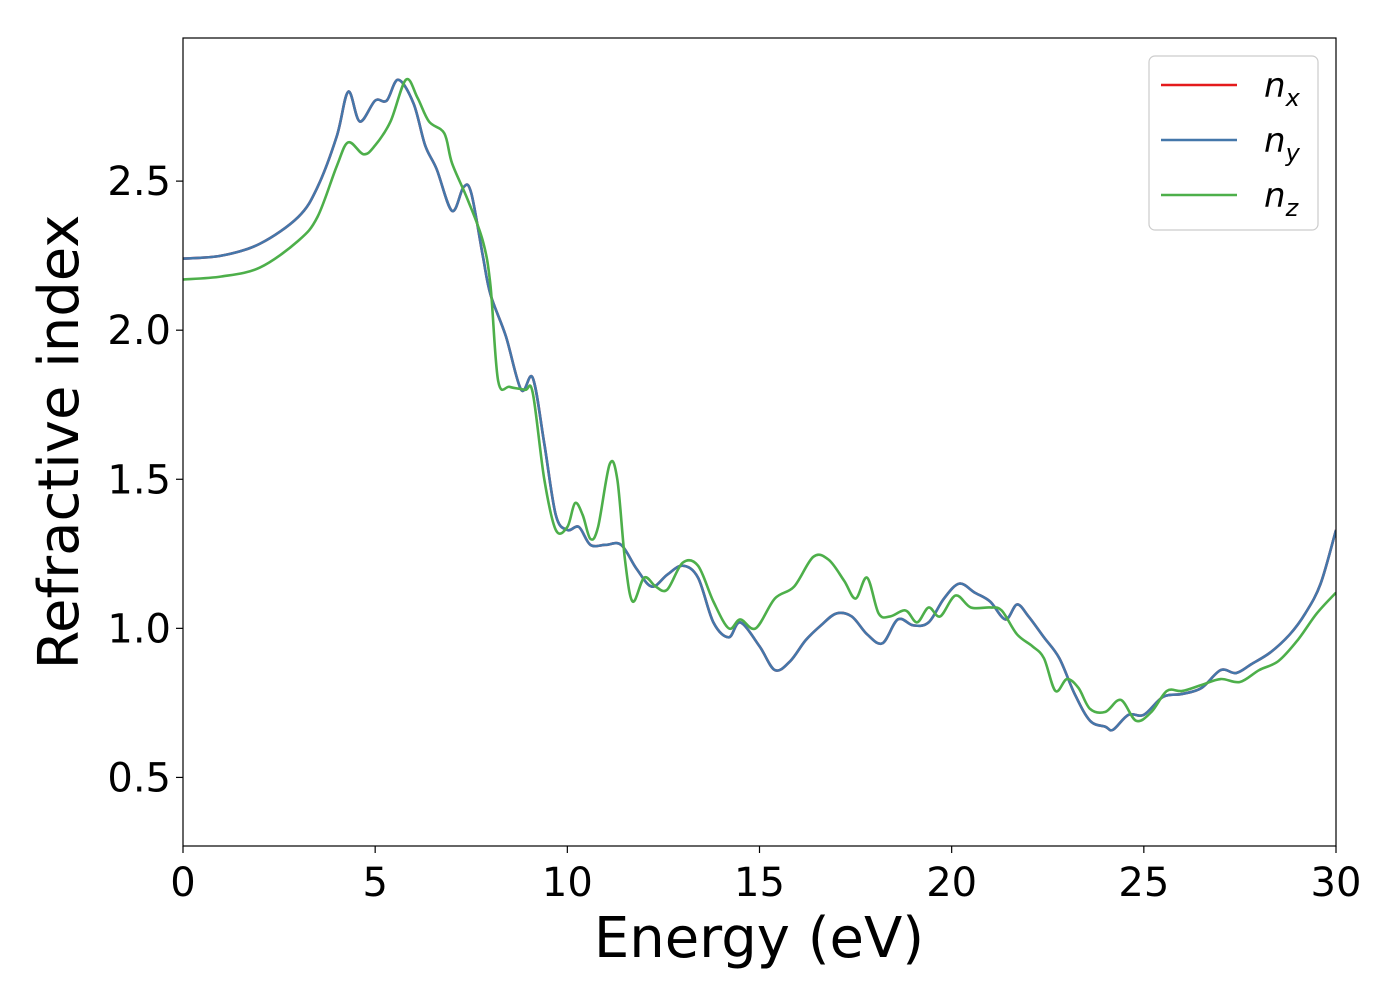 Image resolution: width=1400 pixels, height=1000 pixels. I want to click on x-axis-ticks: 0 5 10 15 20 25 30, so click(765, 876).